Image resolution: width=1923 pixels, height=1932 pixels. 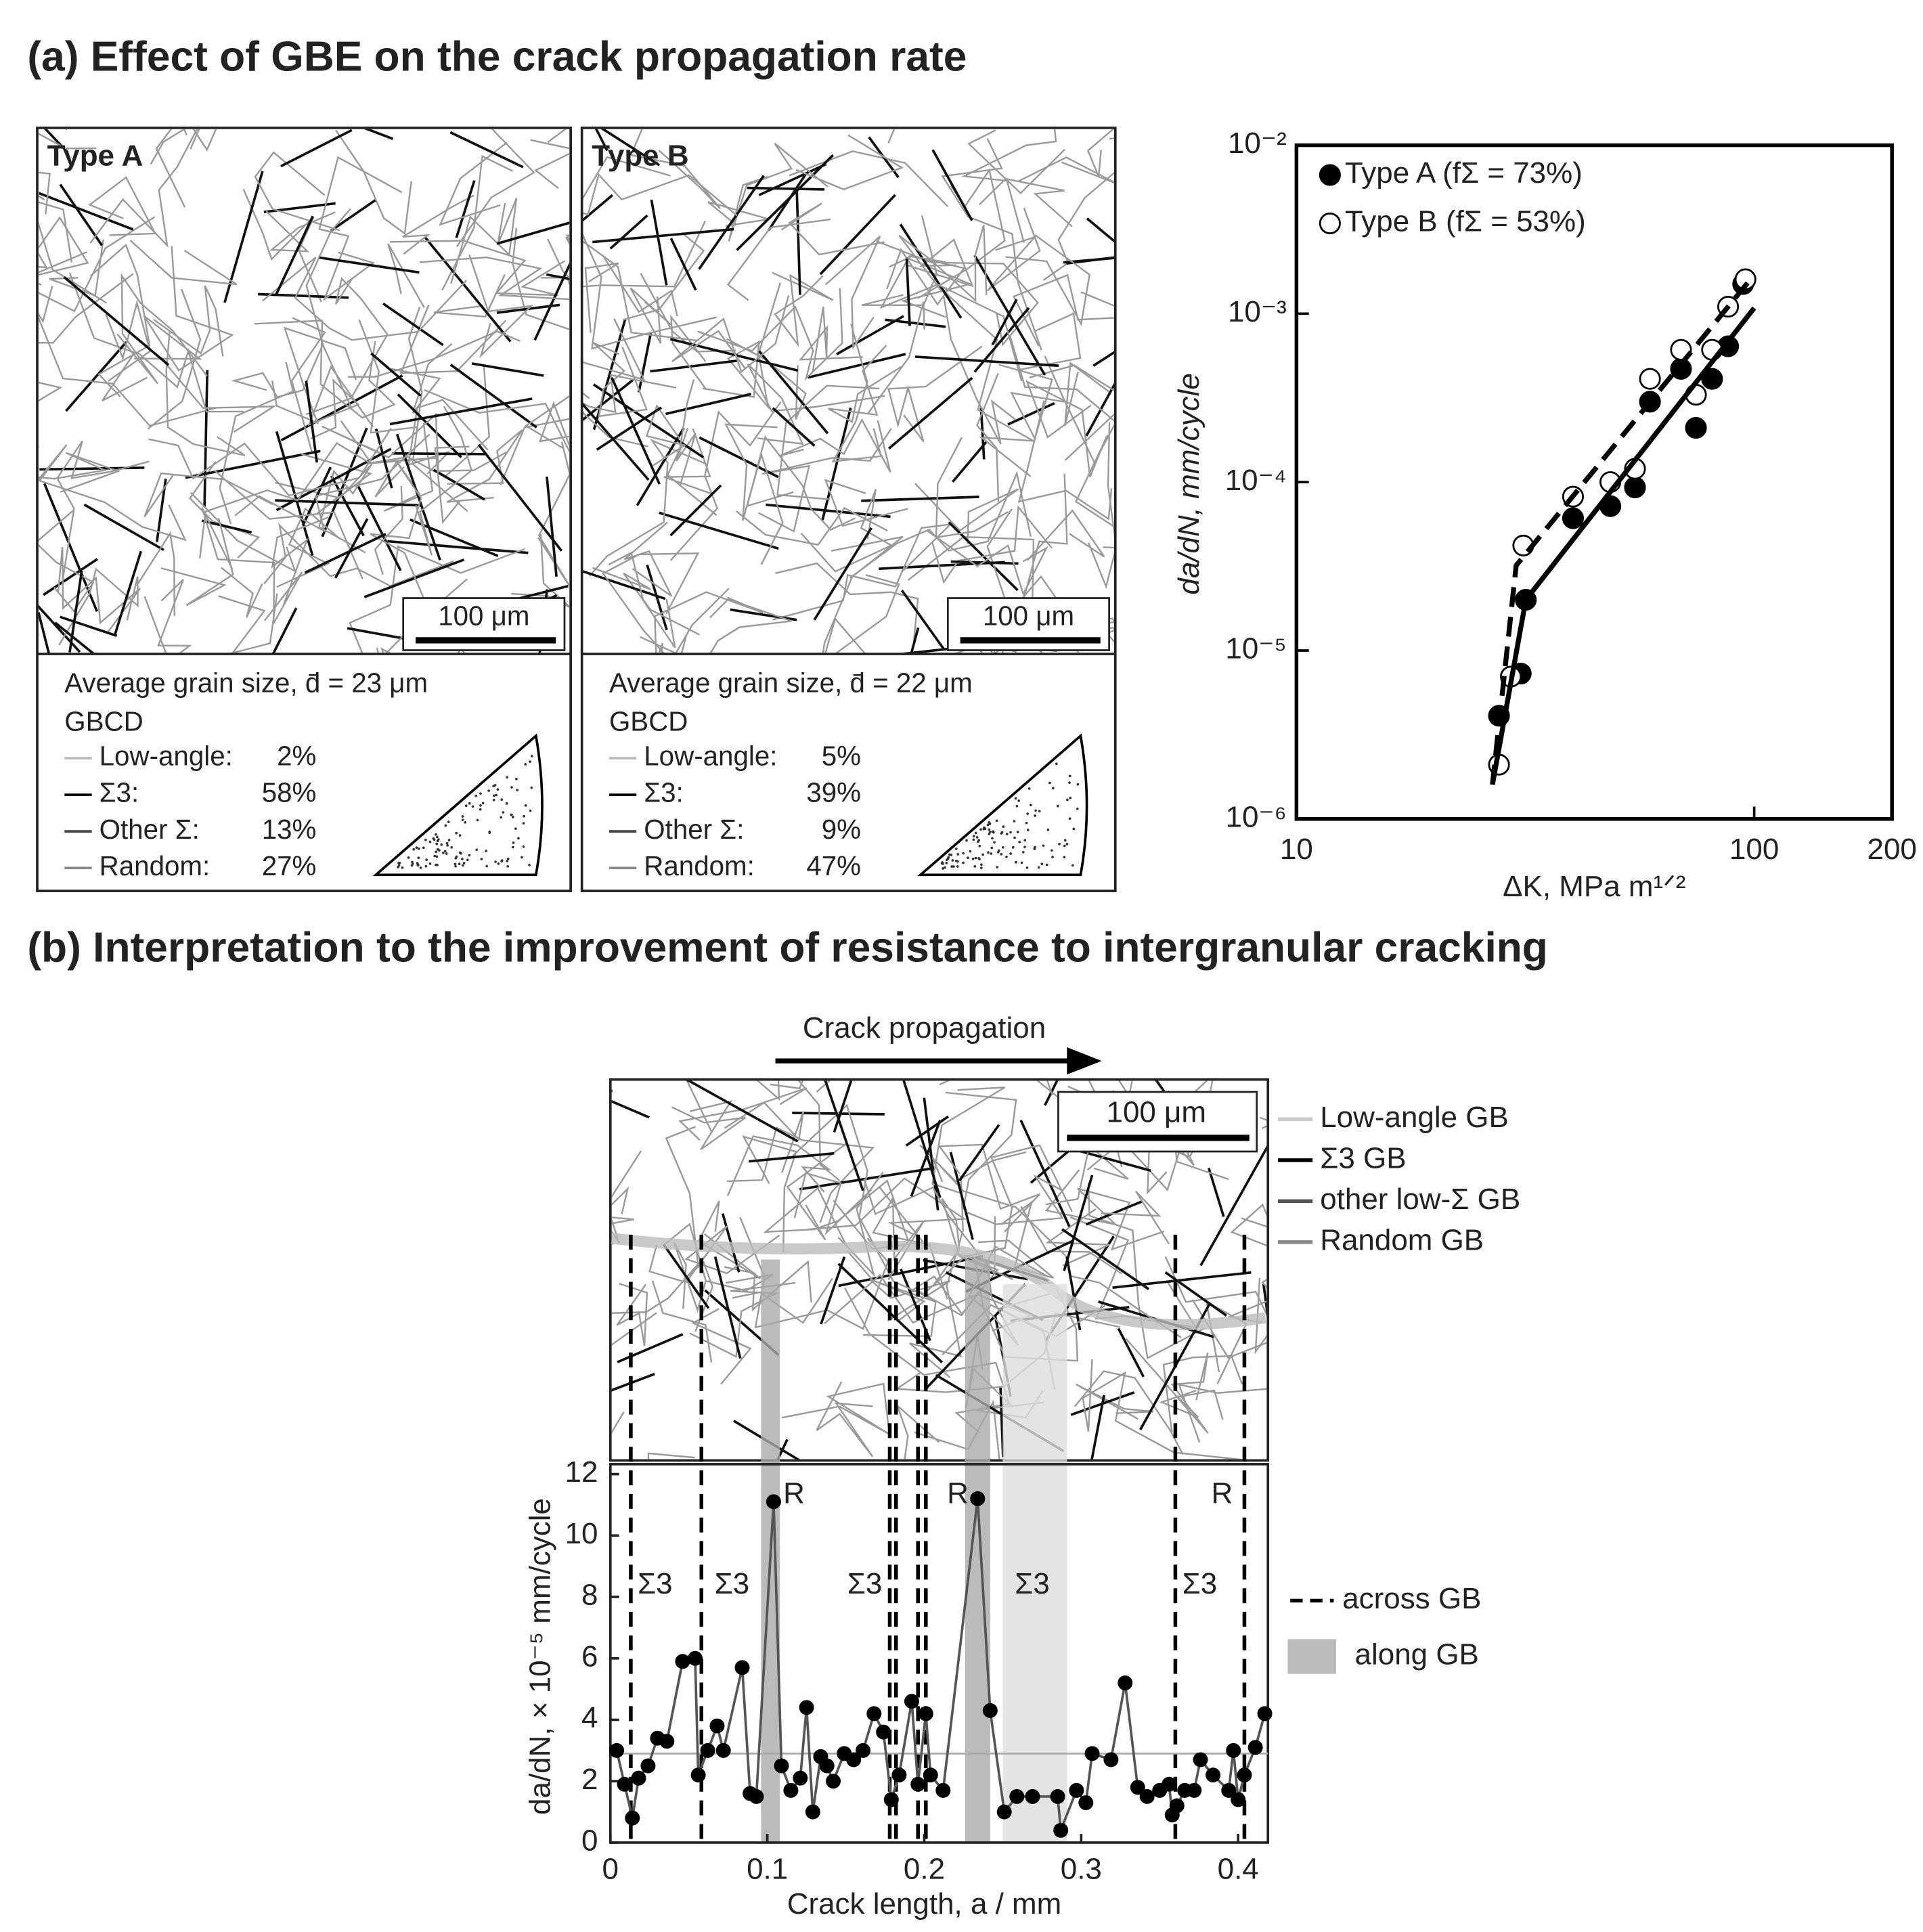 I want to click on gbcd-label: Low-angle:, so click(x=167, y=756).